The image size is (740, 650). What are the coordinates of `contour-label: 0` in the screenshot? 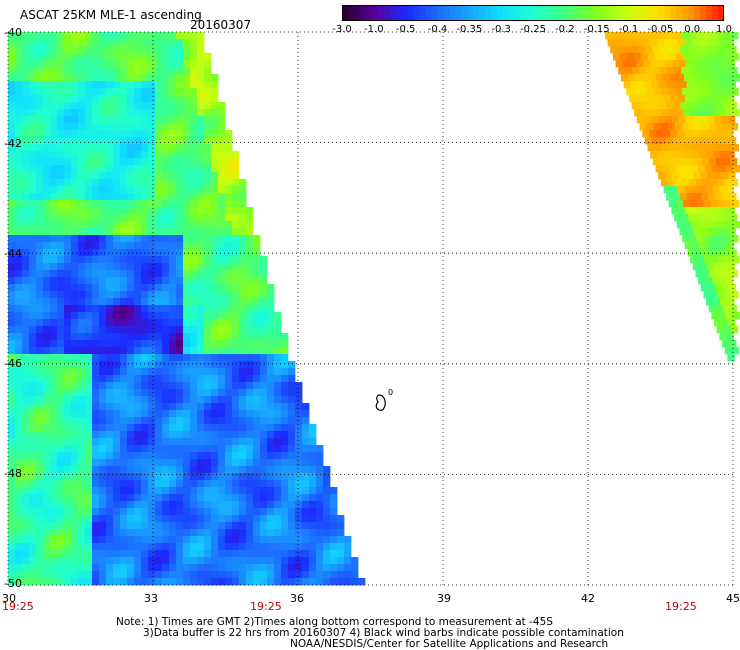 It's located at (390, 392).